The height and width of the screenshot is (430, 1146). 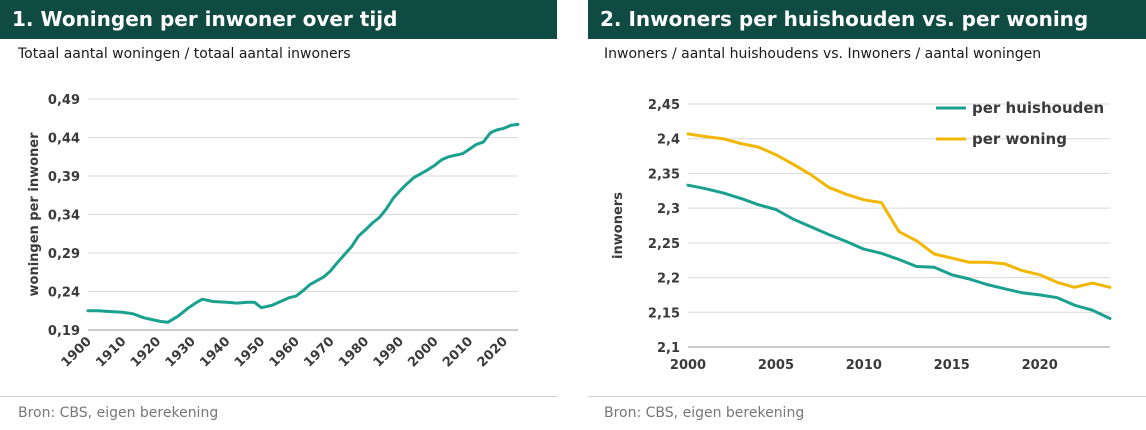 What do you see at coordinates (64, 331) in the screenshot?
I see `y-tick-label: 0,19` at bounding box center [64, 331].